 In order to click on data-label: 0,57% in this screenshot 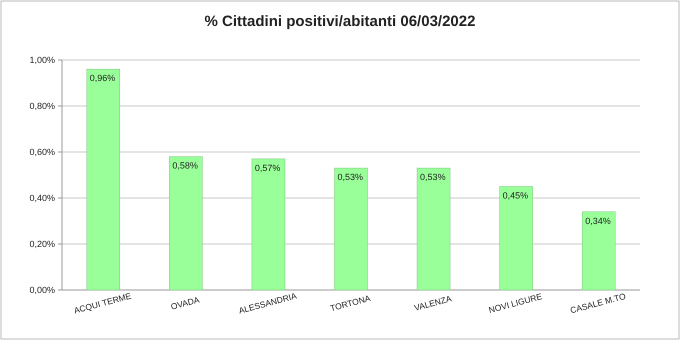, I will do `click(267, 167)`.